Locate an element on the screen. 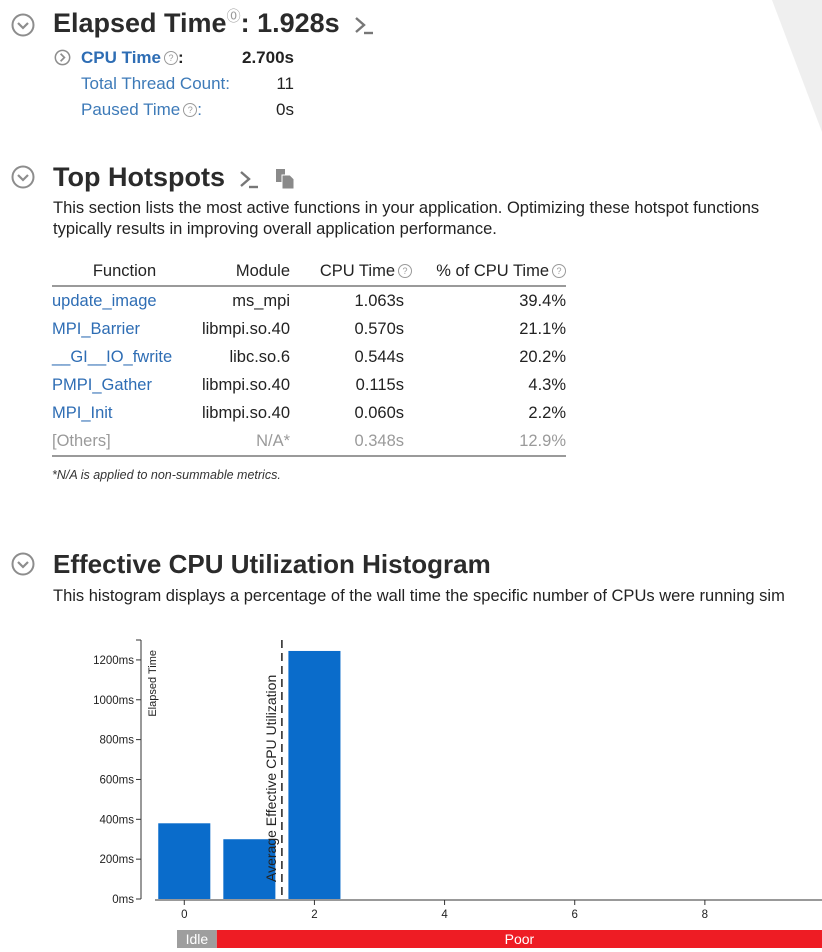 Image resolution: width=822 pixels, height=952 pixels. column-header-cpu-time: CPU Time? is located at coordinates (354, 272).